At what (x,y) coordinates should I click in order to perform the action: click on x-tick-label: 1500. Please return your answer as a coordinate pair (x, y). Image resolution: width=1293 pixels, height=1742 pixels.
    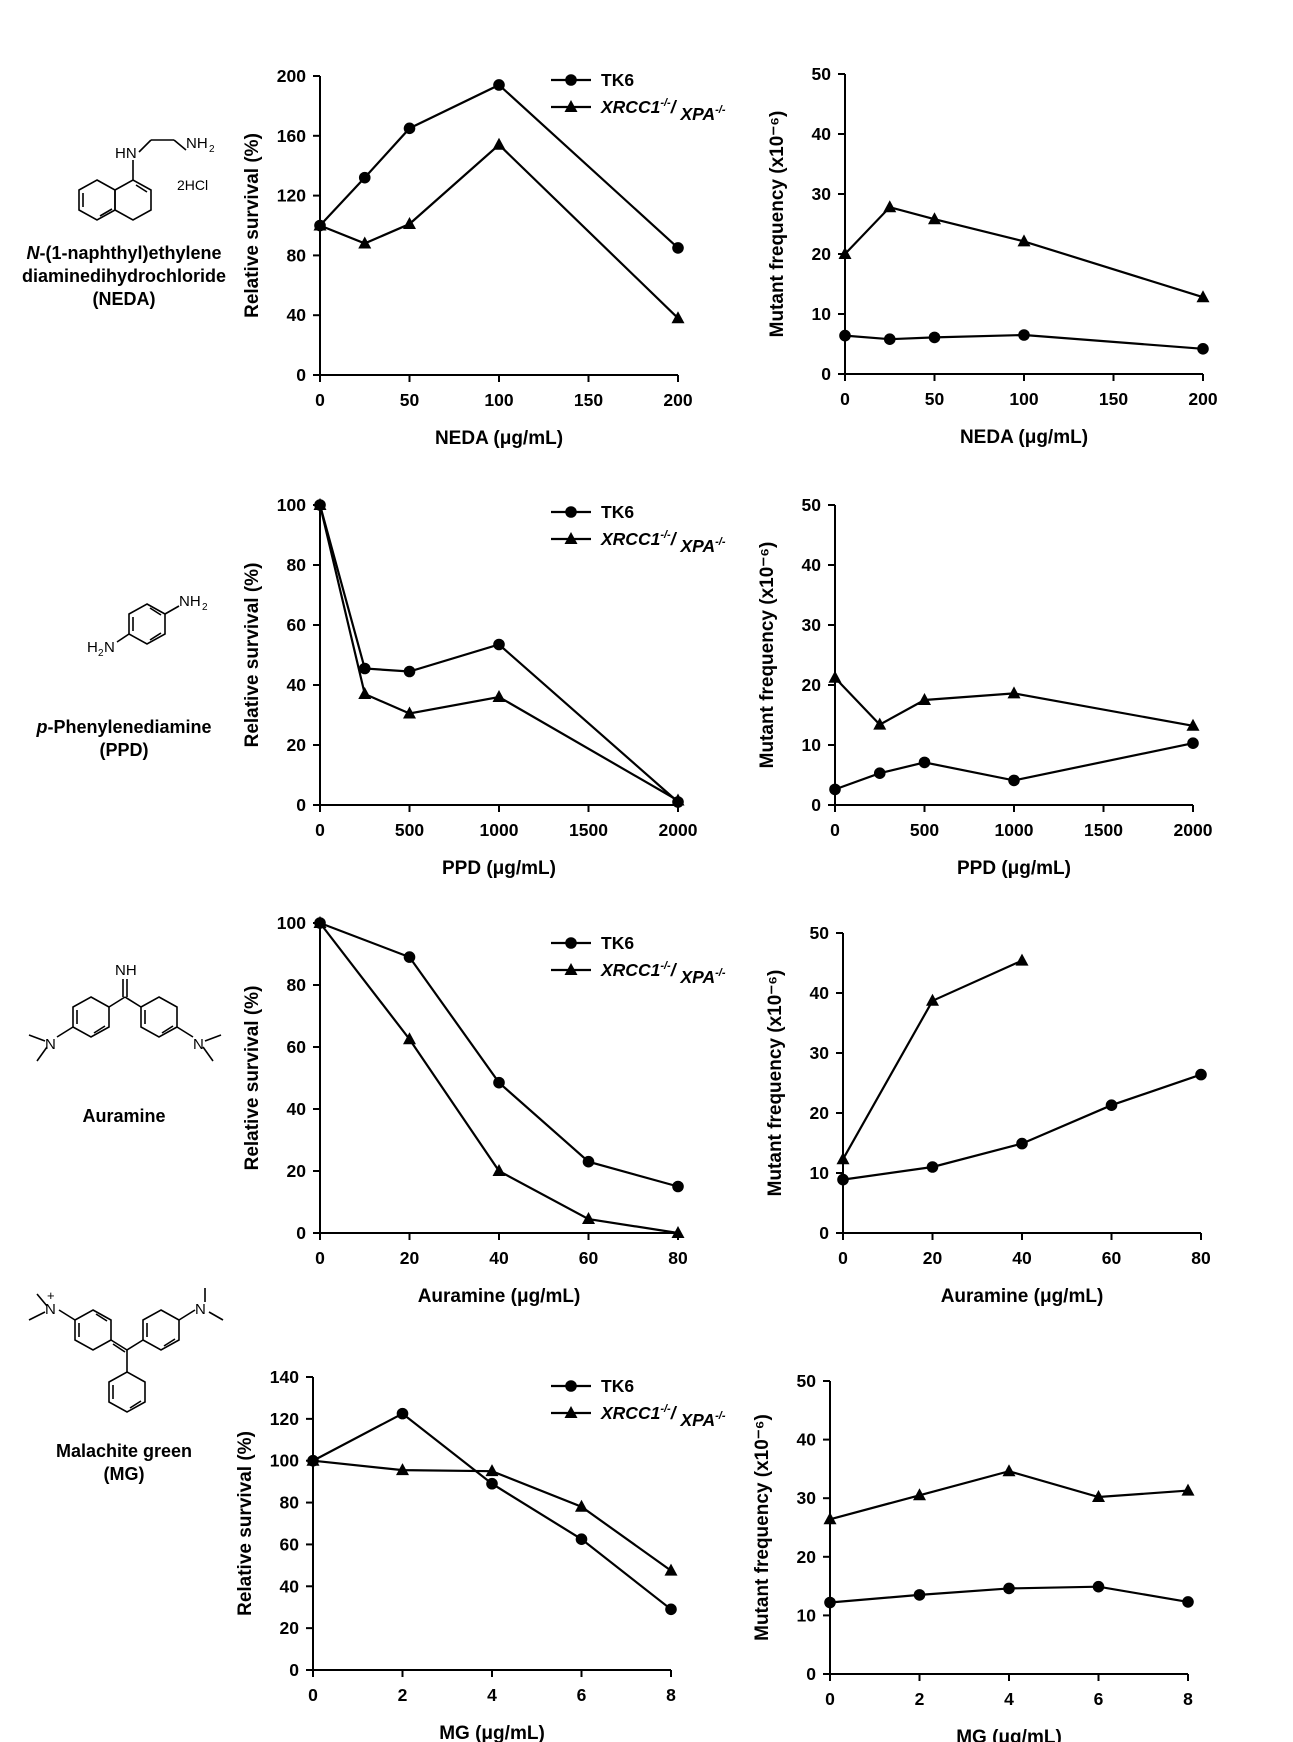
    Looking at the image, I should click on (588, 830).